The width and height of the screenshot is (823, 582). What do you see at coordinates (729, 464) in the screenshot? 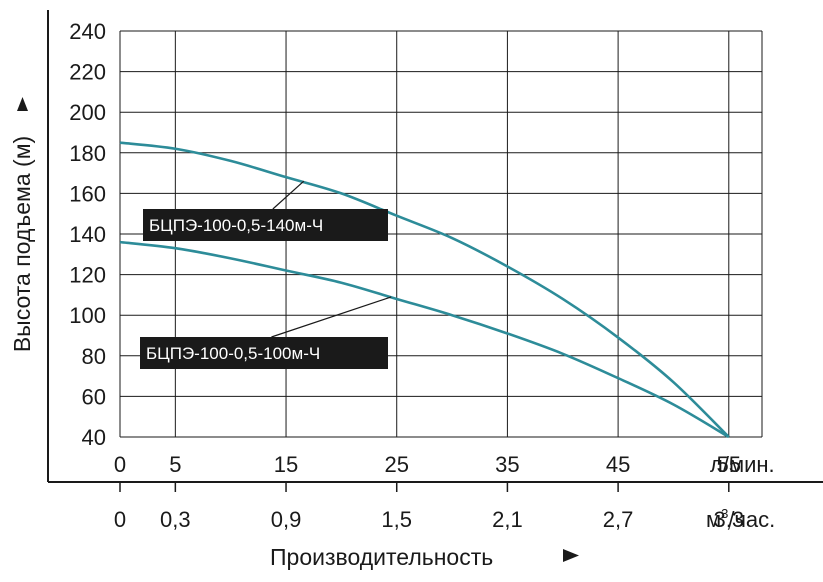
I see `x-tick-label-top: 55` at bounding box center [729, 464].